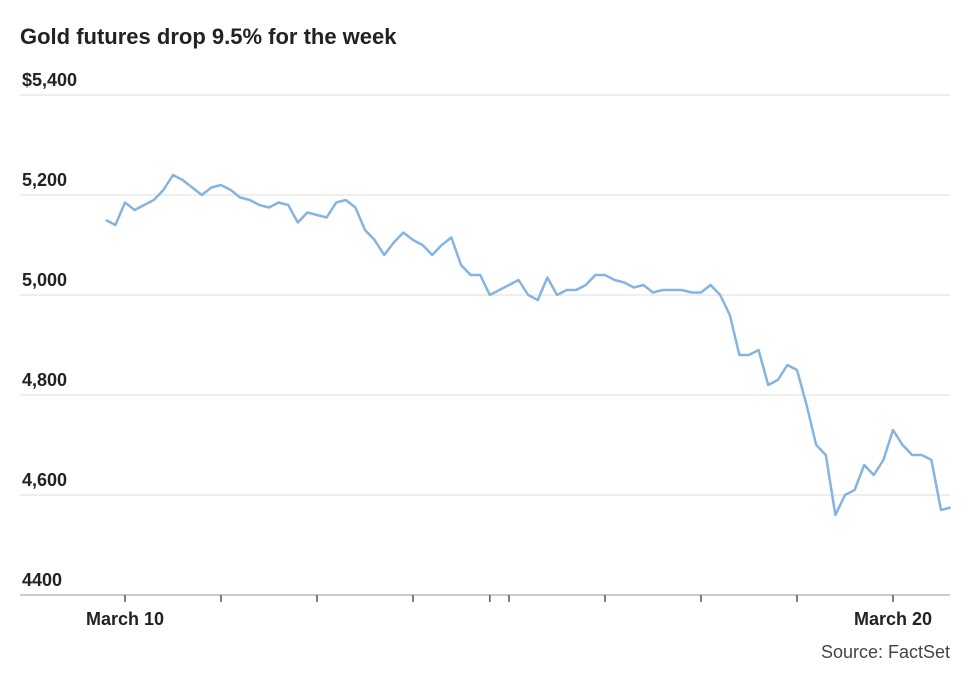 This screenshot has width=974, height=690. Describe the element at coordinates (44, 480) in the screenshot. I see `y-tick-label: 4,600` at that location.